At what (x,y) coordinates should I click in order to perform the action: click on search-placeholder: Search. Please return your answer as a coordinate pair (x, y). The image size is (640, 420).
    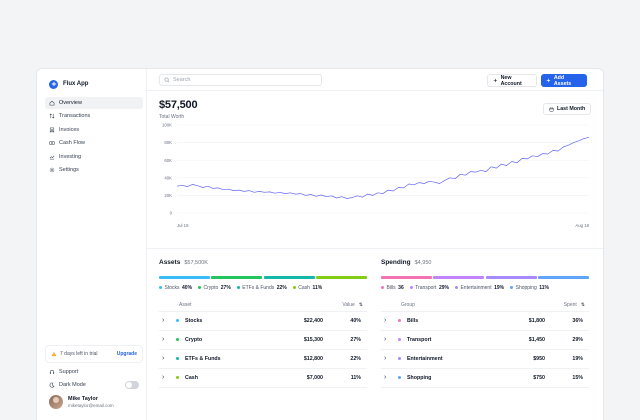
    Looking at the image, I should click on (182, 80).